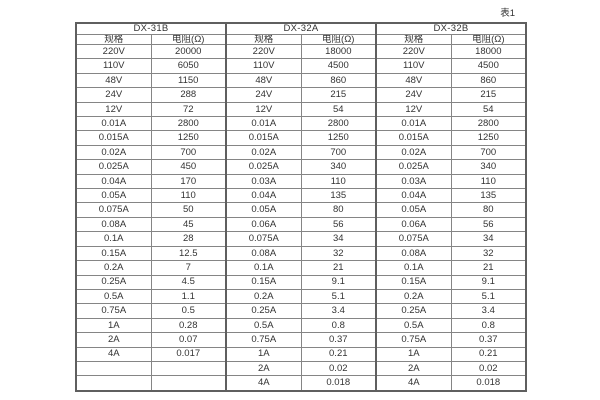 Image resolution: width=600 pixels, height=400 pixels. I want to click on table-row: 24V 288 24V 215 24V 215, so click(301, 95).